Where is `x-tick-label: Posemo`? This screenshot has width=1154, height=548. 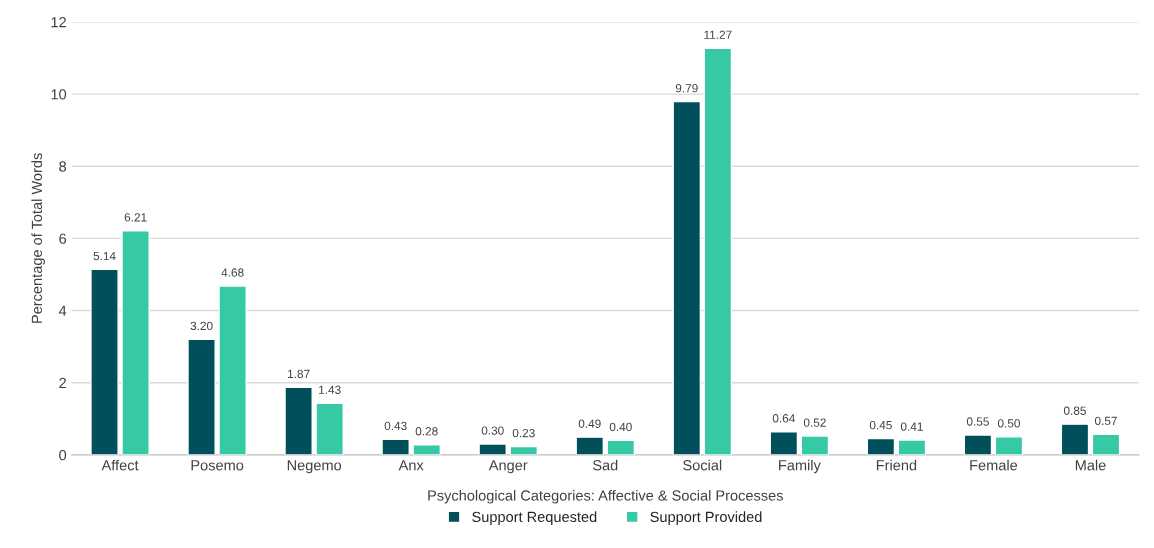
x-tick-label: Posemo is located at coordinates (217, 465).